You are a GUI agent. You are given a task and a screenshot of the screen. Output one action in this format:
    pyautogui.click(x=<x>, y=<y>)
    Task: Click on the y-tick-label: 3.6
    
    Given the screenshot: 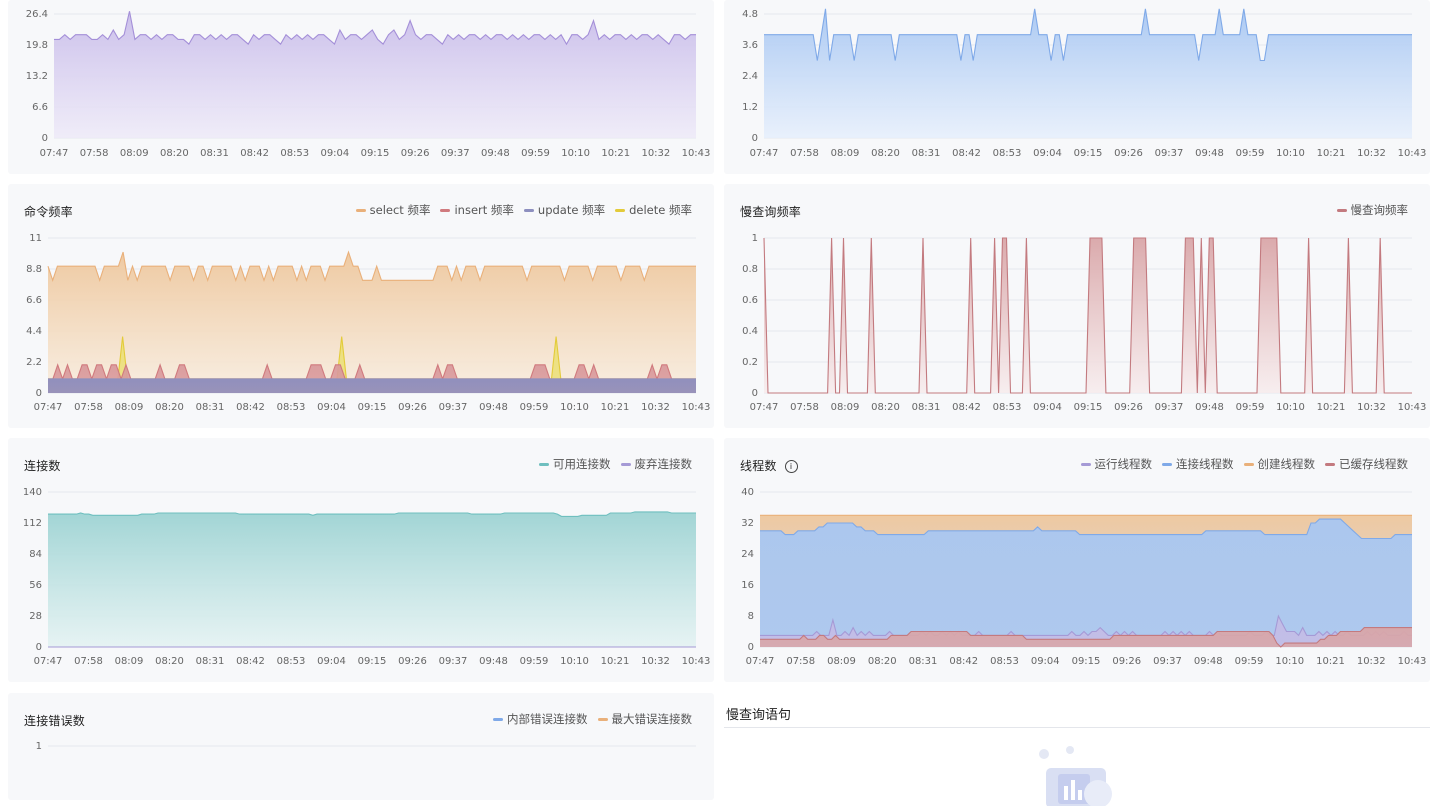 What is the action you would take?
    pyautogui.click(x=750, y=45)
    